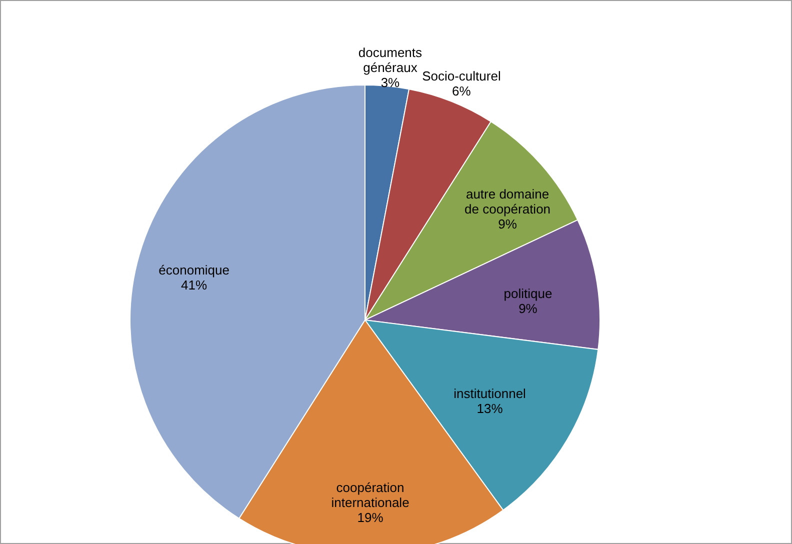 The width and height of the screenshot is (792, 544). What do you see at coordinates (507, 201) in the screenshot?
I see `slice-label: autre domaine de coopération` at bounding box center [507, 201].